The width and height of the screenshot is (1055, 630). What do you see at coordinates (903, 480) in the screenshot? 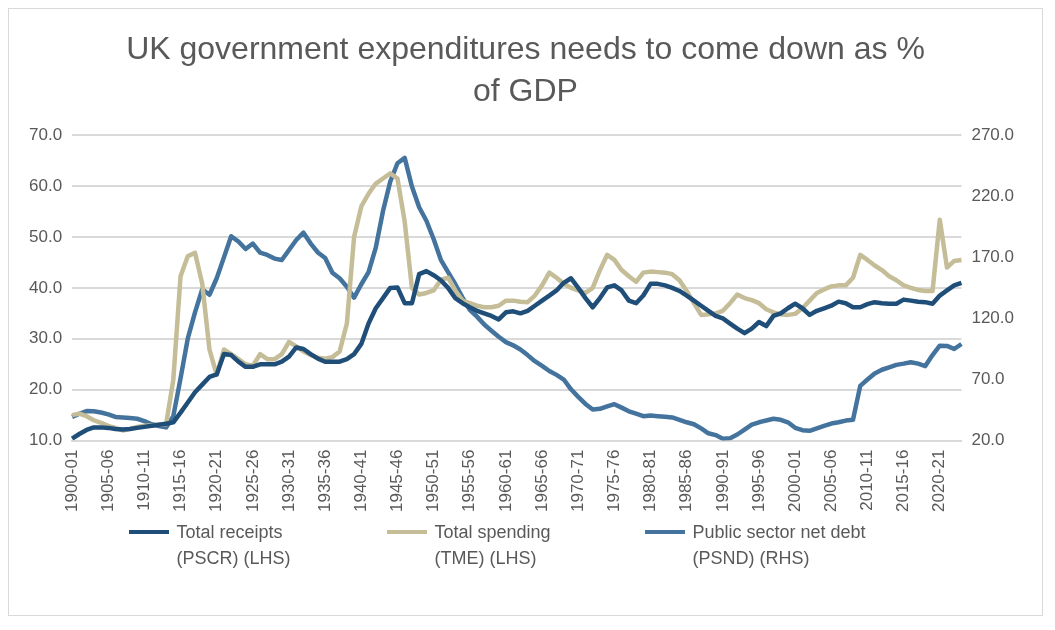
I see `x-tick-label: 2015-16` at bounding box center [903, 480].